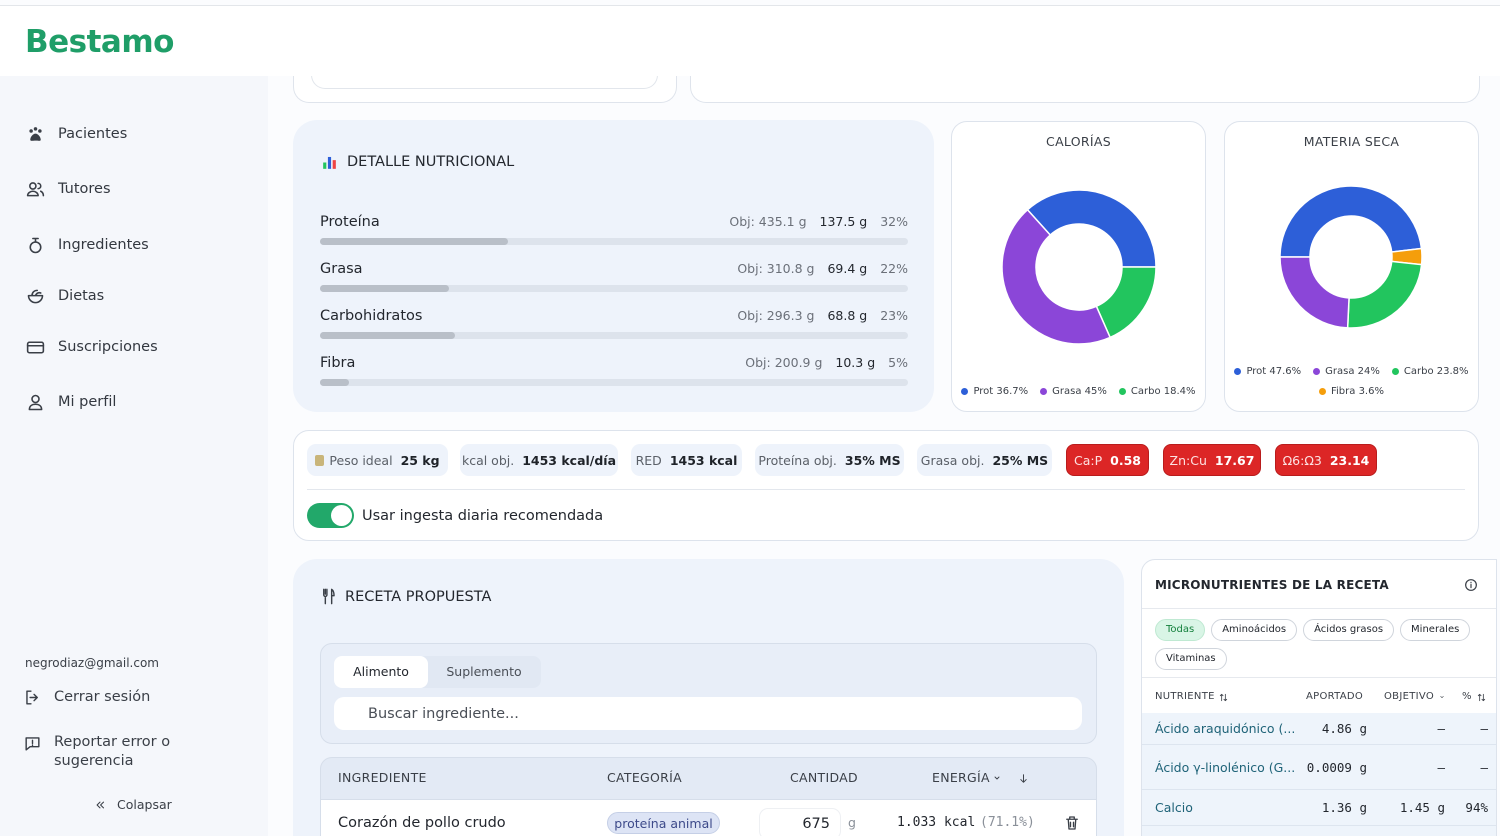 Image resolution: width=1500 pixels, height=836 pixels. I want to click on nav-item: Dietas, so click(81, 296).